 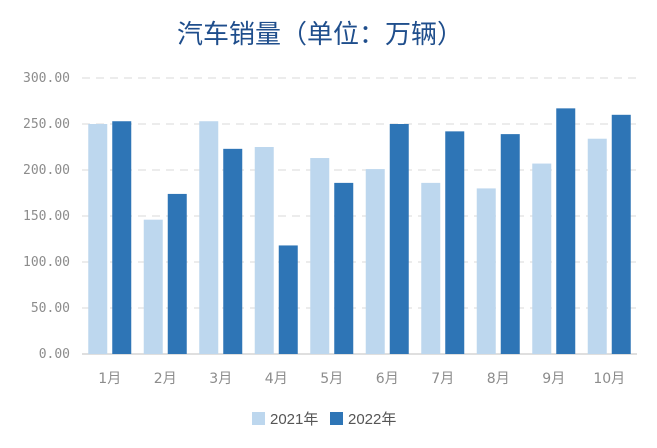 What do you see at coordinates (609, 379) in the screenshot?
I see `x-tick-label: 10月` at bounding box center [609, 379].